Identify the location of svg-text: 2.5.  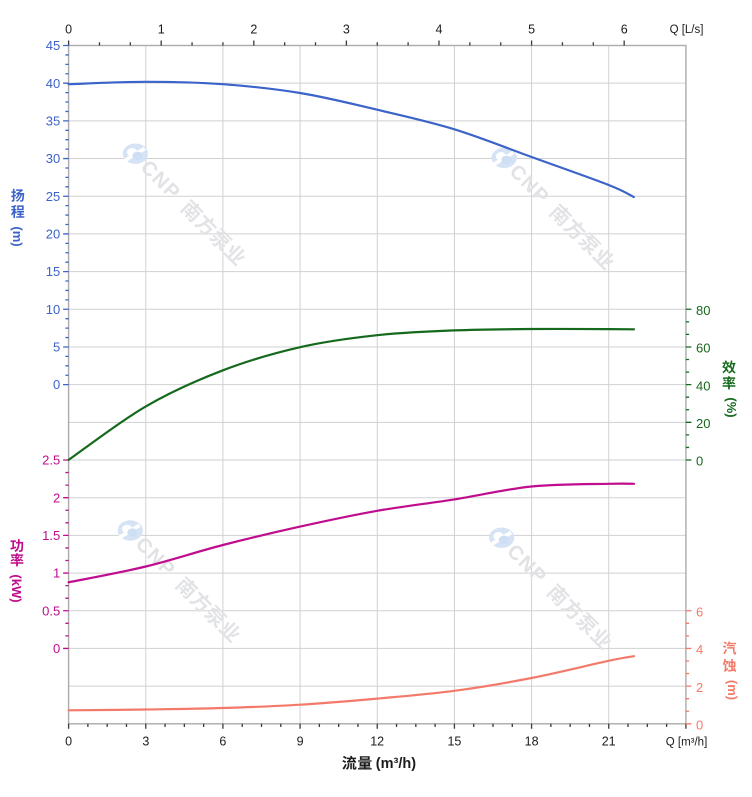
(51, 460).